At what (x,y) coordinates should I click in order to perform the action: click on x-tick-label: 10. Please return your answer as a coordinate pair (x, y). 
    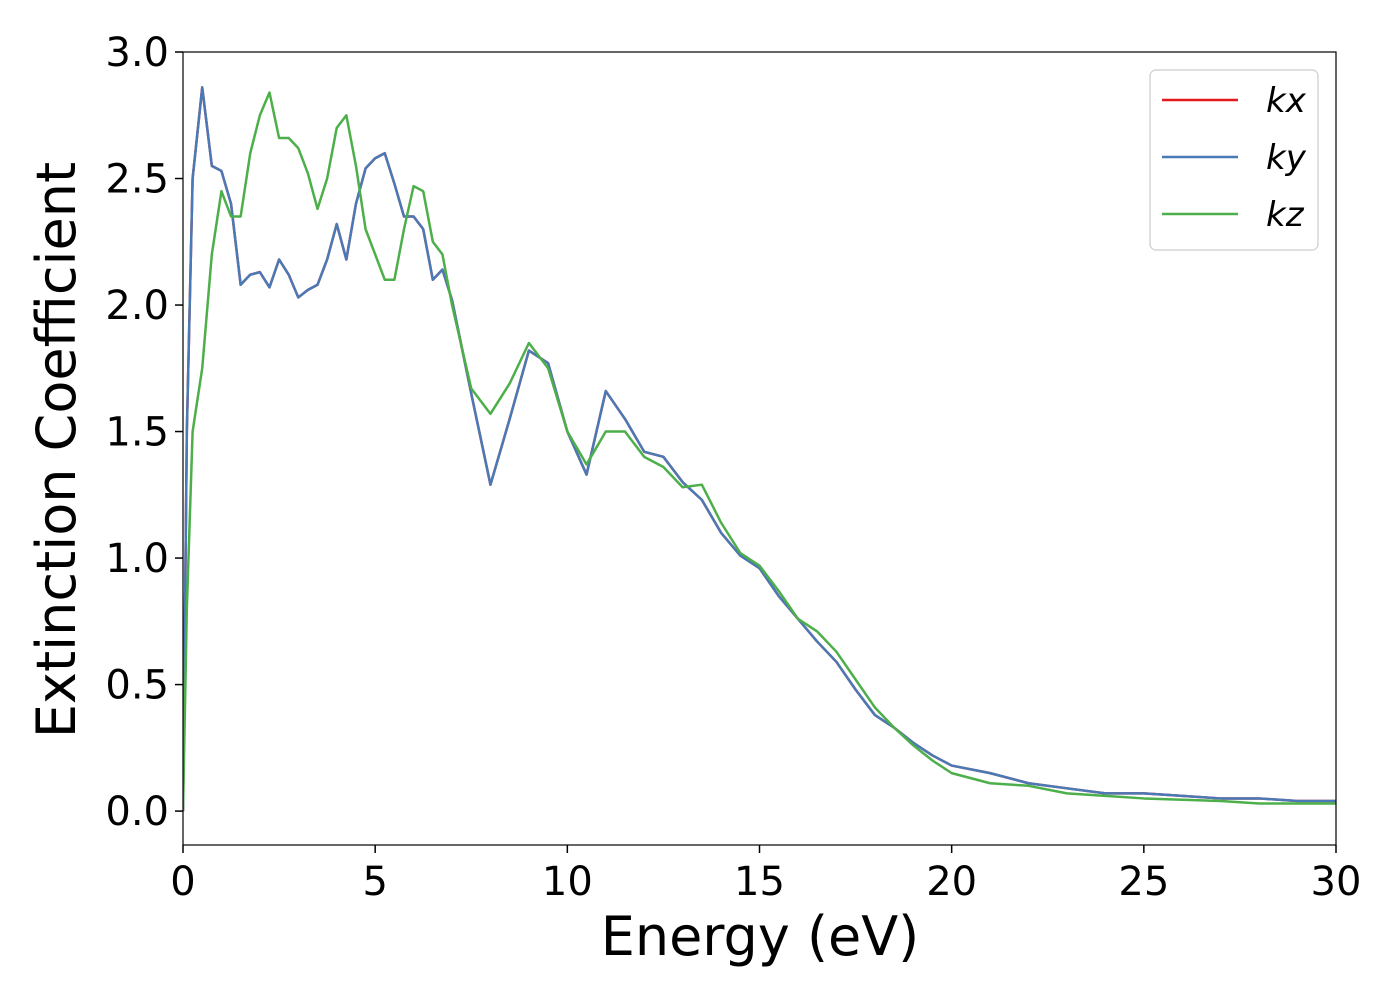
    Looking at the image, I should click on (567, 882).